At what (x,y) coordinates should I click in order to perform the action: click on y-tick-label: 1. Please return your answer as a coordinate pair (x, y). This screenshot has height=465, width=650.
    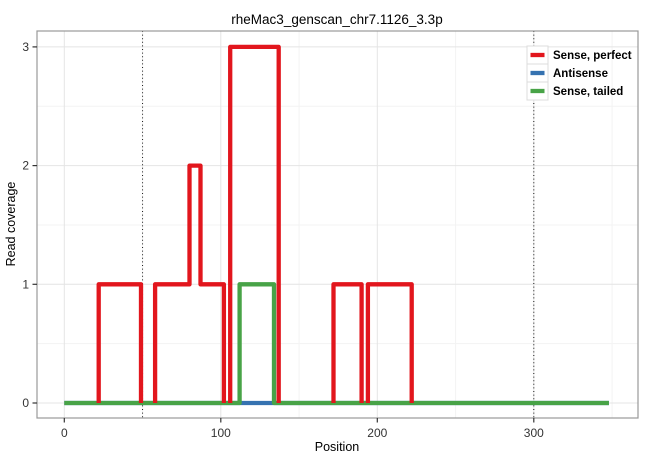
    Looking at the image, I should click on (25, 284).